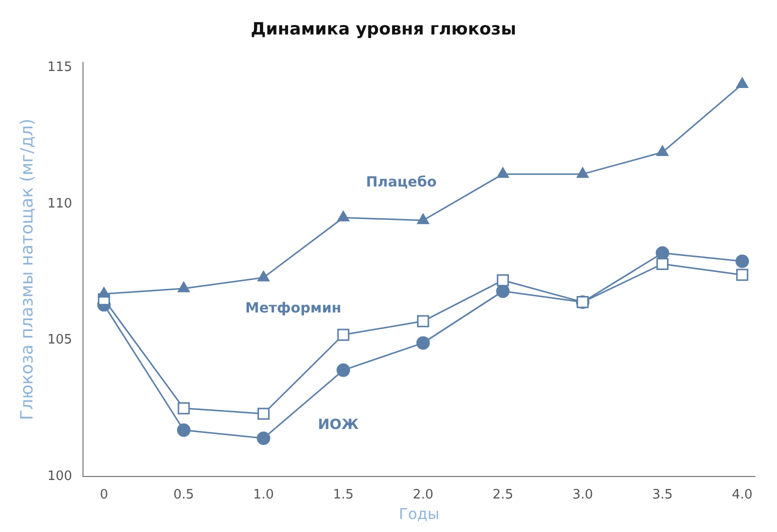 Image resolution: width=777 pixels, height=532 pixels. What do you see at coordinates (402, 182) in the screenshot?
I see `series-label: Плацебо` at bounding box center [402, 182].